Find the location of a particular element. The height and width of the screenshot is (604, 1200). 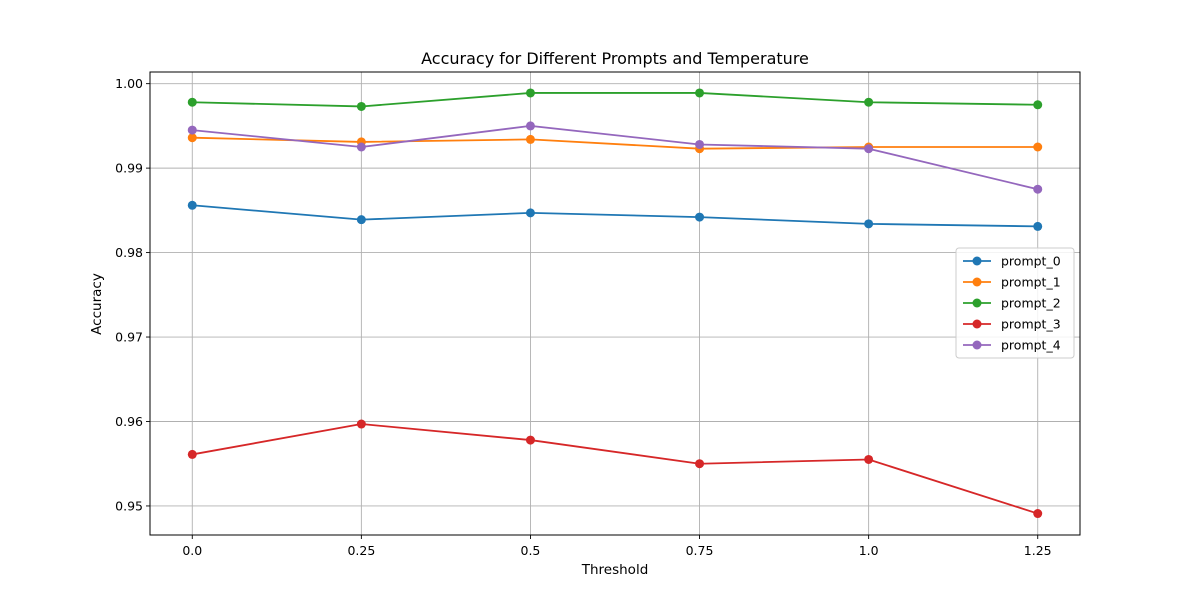

x-tick-label: 0.25 is located at coordinates (361, 550).